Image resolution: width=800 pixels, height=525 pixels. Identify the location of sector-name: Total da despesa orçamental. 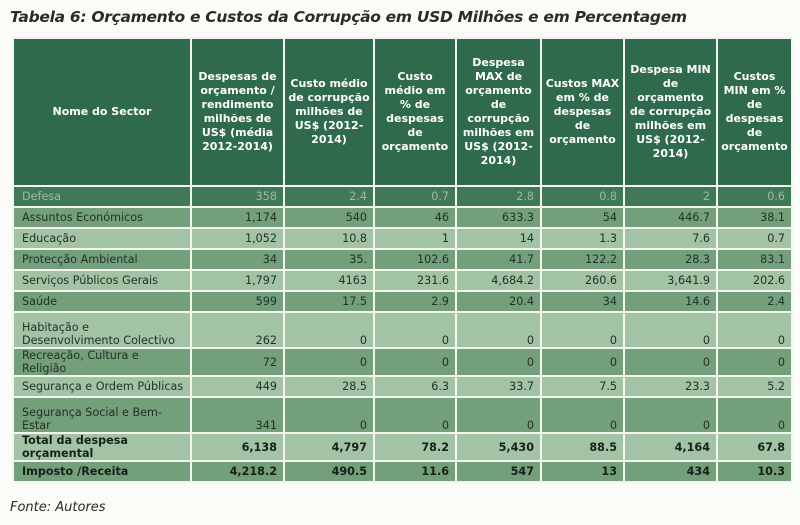
(102, 447).